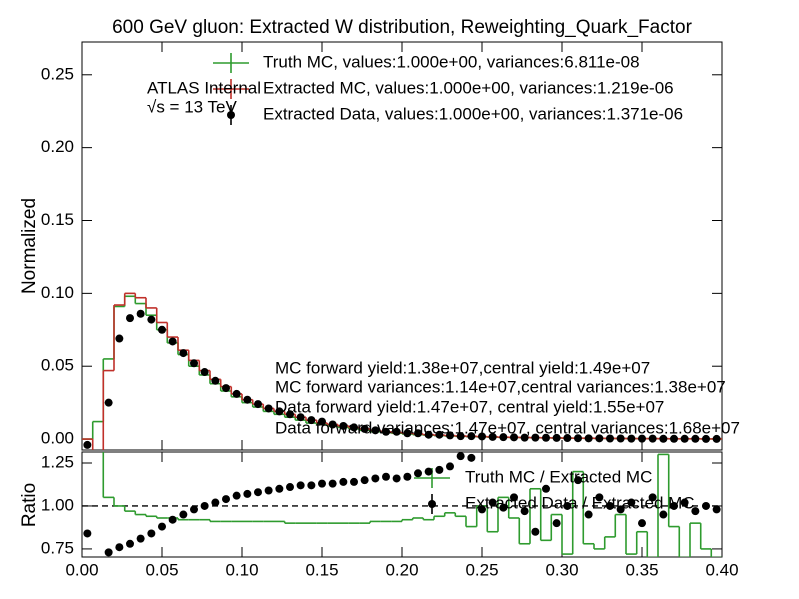  I want to click on y-tick-label: 0.20, so click(57, 146).